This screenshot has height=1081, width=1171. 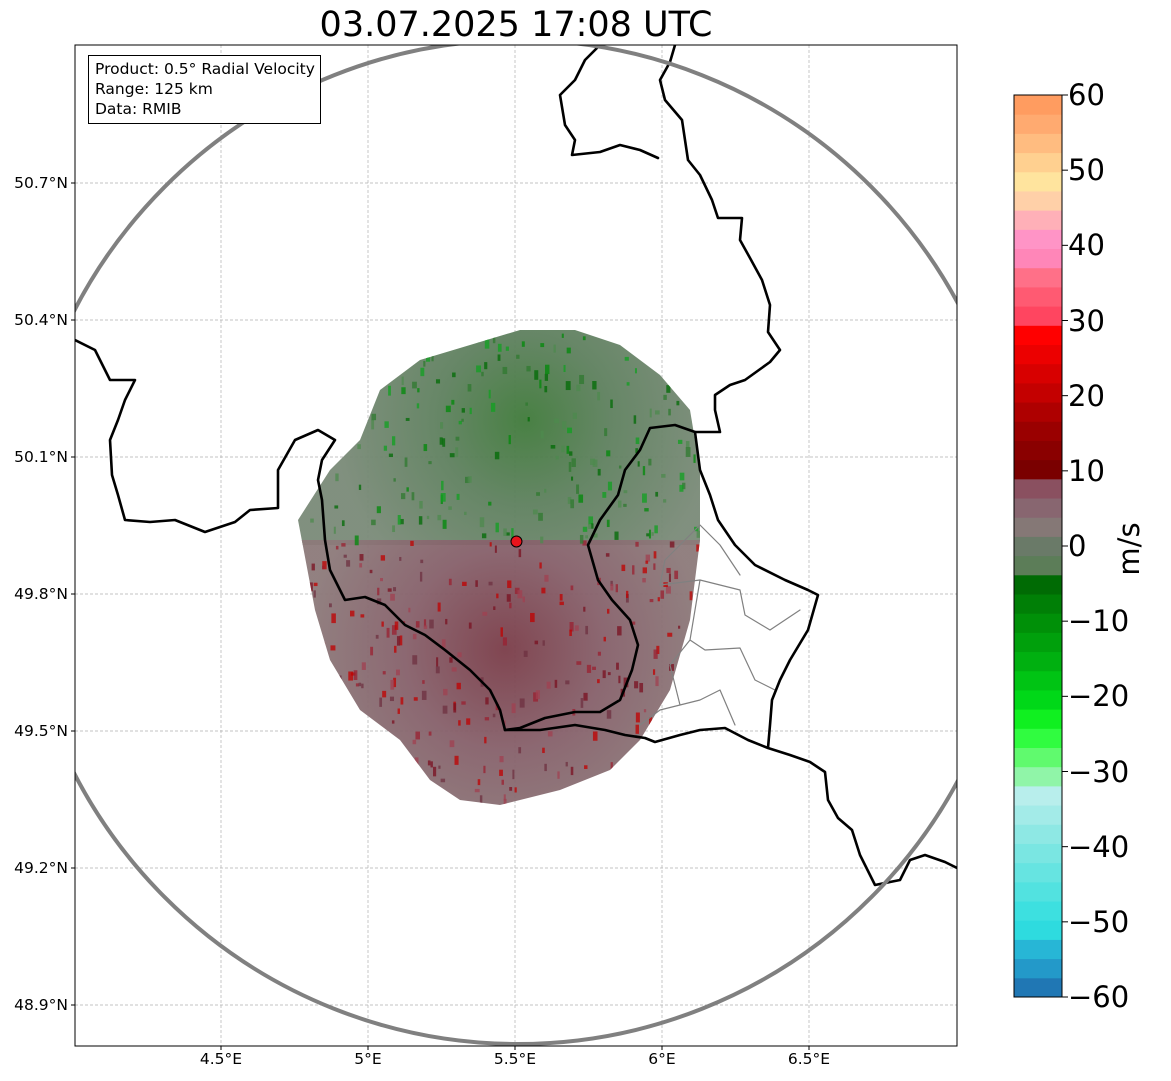 I want to click on lon-tick-label: 6°E, so click(x=662, y=1059).